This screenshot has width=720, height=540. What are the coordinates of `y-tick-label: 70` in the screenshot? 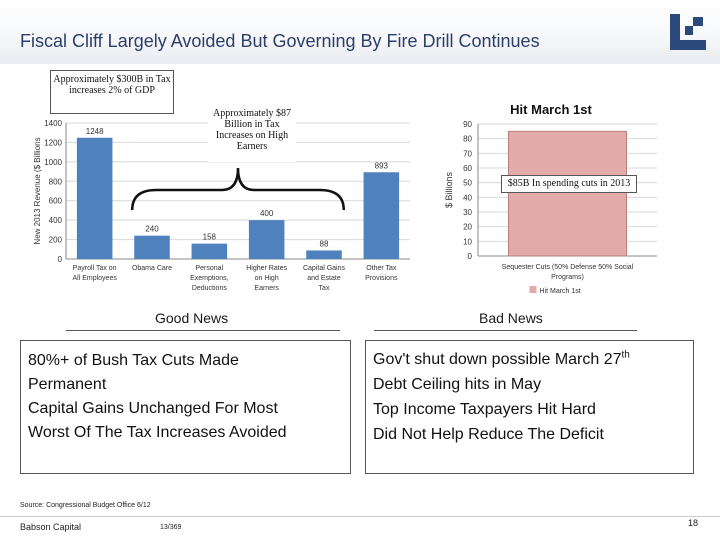 It's located at (467, 153).